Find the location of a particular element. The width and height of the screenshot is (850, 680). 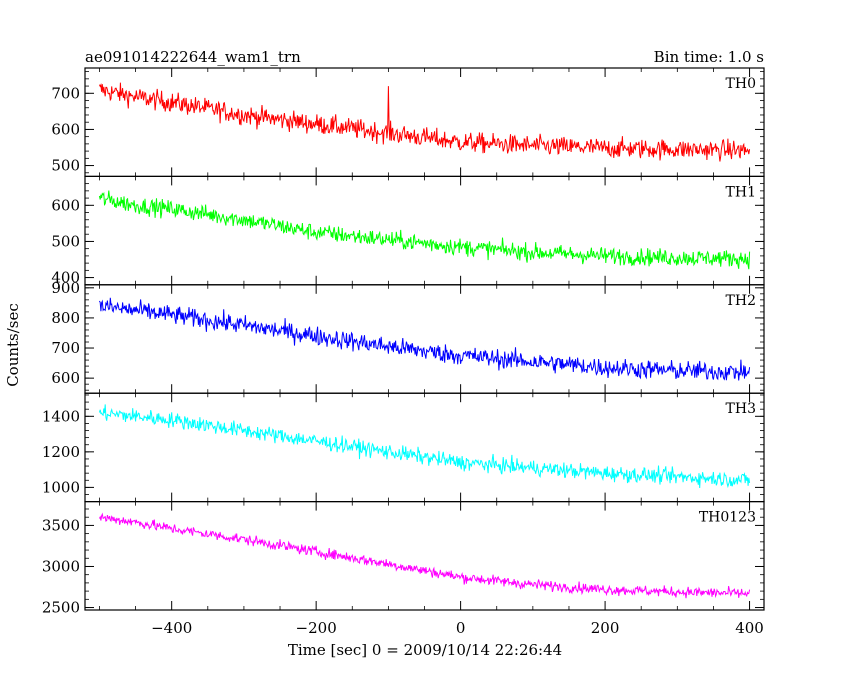

series-line-th0 is located at coordinates (424, 122).